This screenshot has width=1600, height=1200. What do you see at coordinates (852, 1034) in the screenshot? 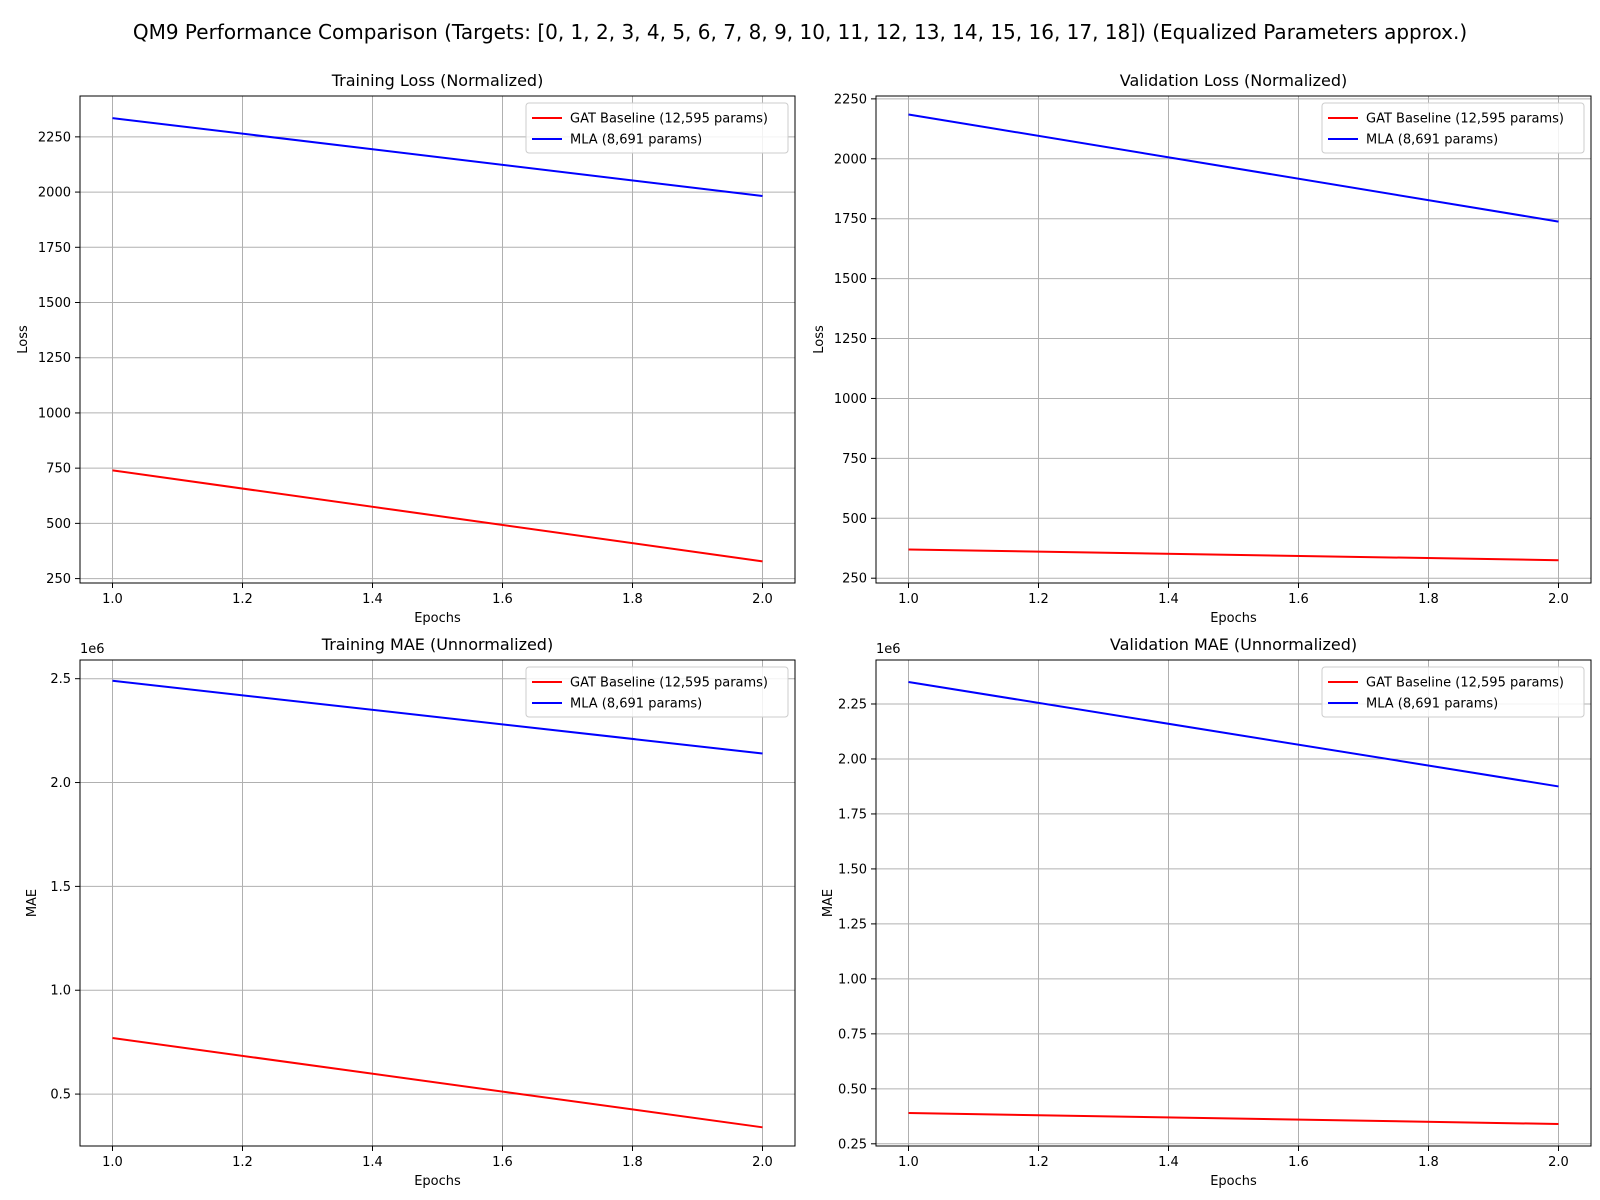
I see `y-tick-label: 0.75` at bounding box center [852, 1034].